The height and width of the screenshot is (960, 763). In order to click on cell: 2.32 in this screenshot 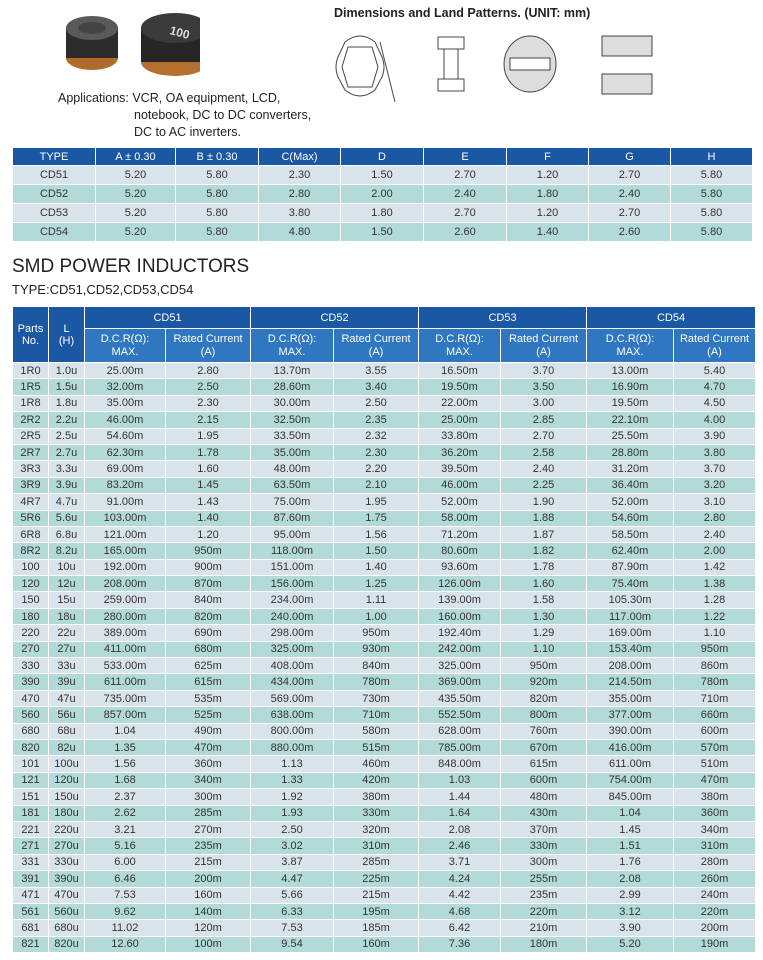, I will do `click(376, 436)`.